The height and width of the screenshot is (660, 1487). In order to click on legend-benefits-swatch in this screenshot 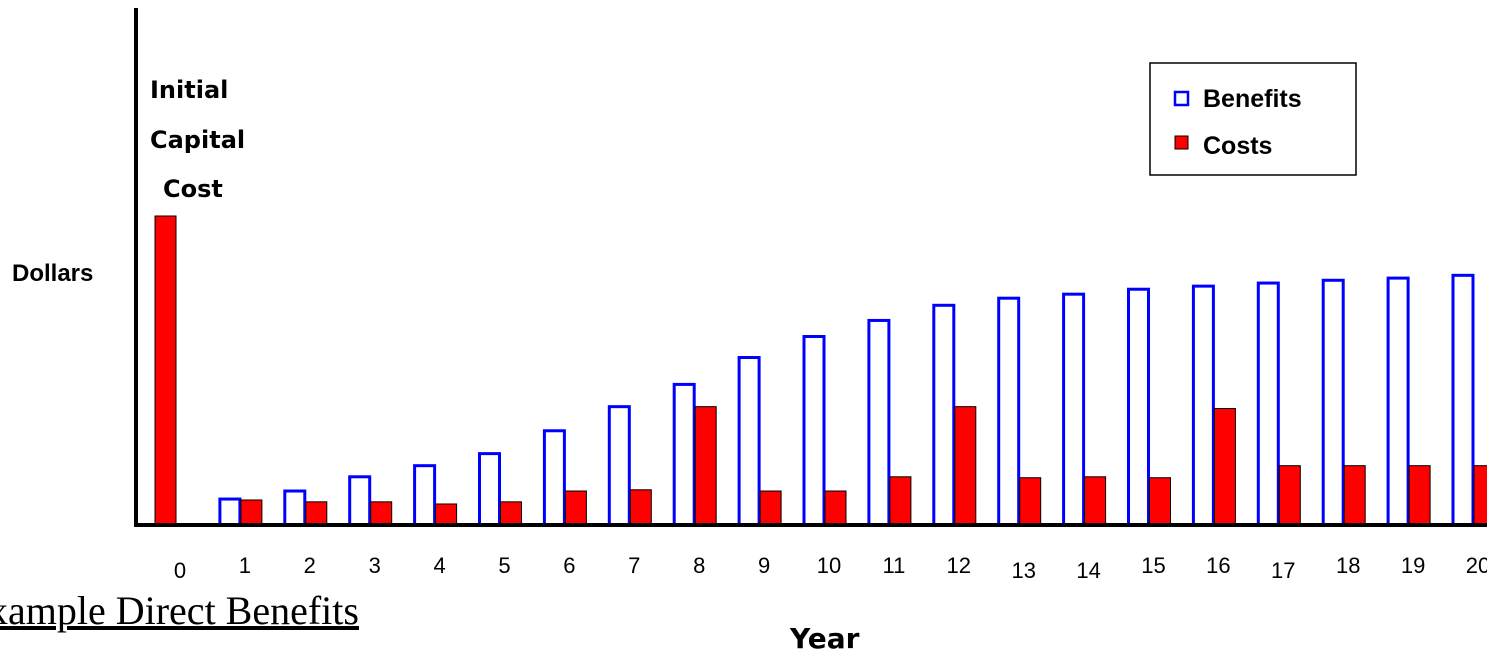, I will do `click(1181, 98)`.